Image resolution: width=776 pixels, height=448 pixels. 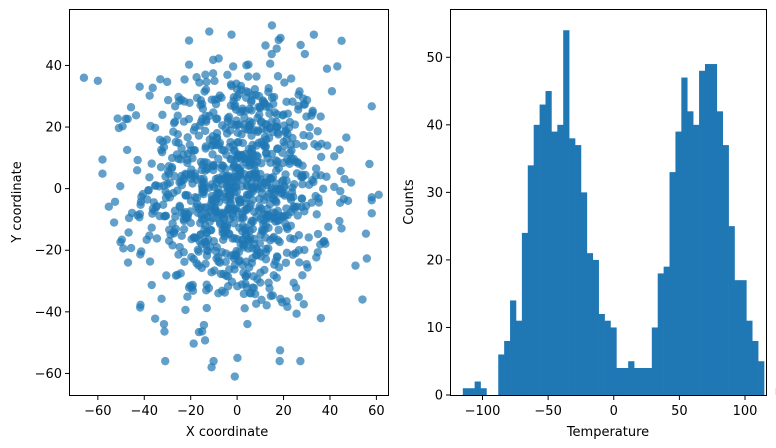 I want to click on x-tick-label: −20, so click(x=190, y=411).